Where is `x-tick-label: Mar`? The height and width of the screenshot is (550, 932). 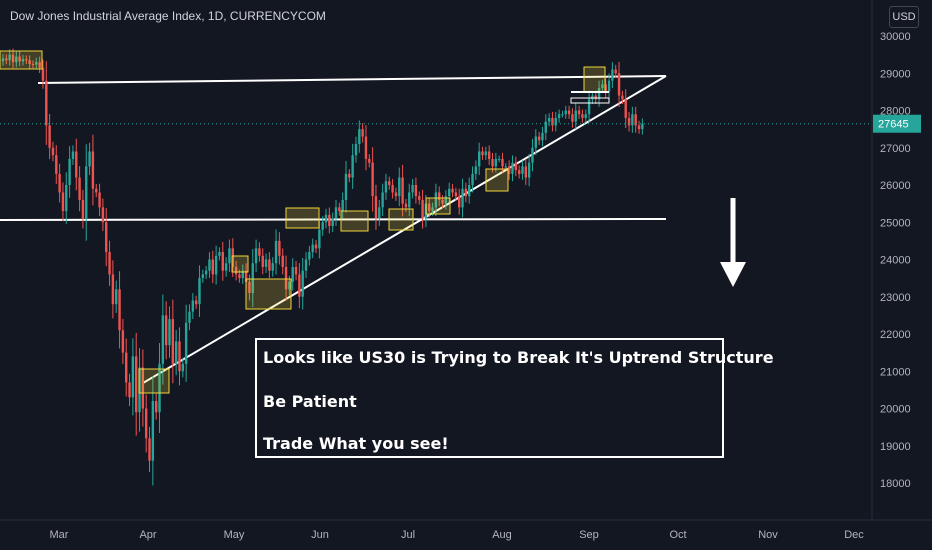 x-tick-label: Mar is located at coordinates (59, 535).